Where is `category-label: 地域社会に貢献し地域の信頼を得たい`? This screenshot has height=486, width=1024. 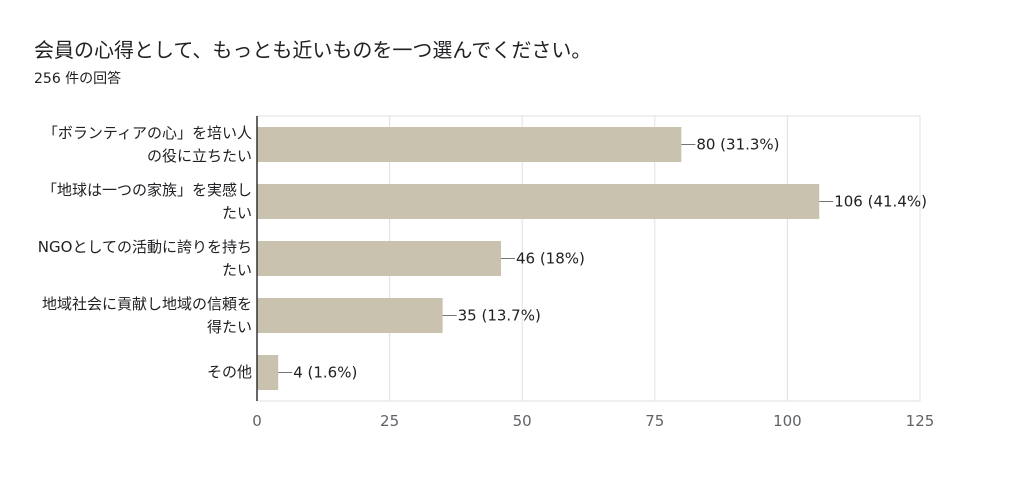 category-label: 地域社会に貢献し地域の信頼を得たい is located at coordinates (132, 316).